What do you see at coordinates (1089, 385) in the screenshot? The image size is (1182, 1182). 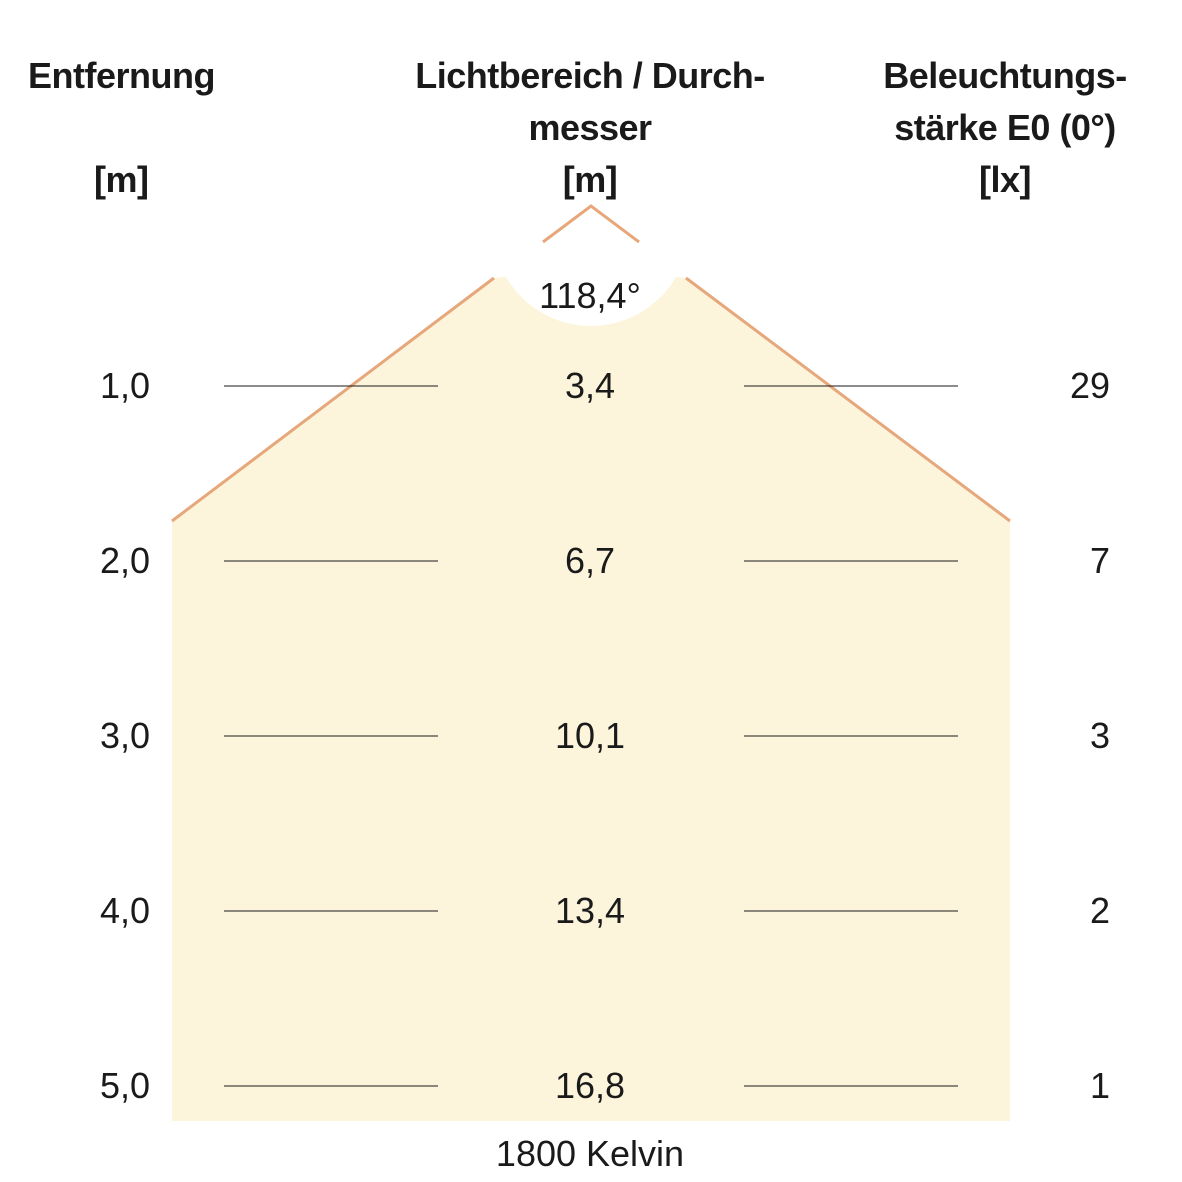 I see `illuminance-value: 29` at bounding box center [1089, 385].